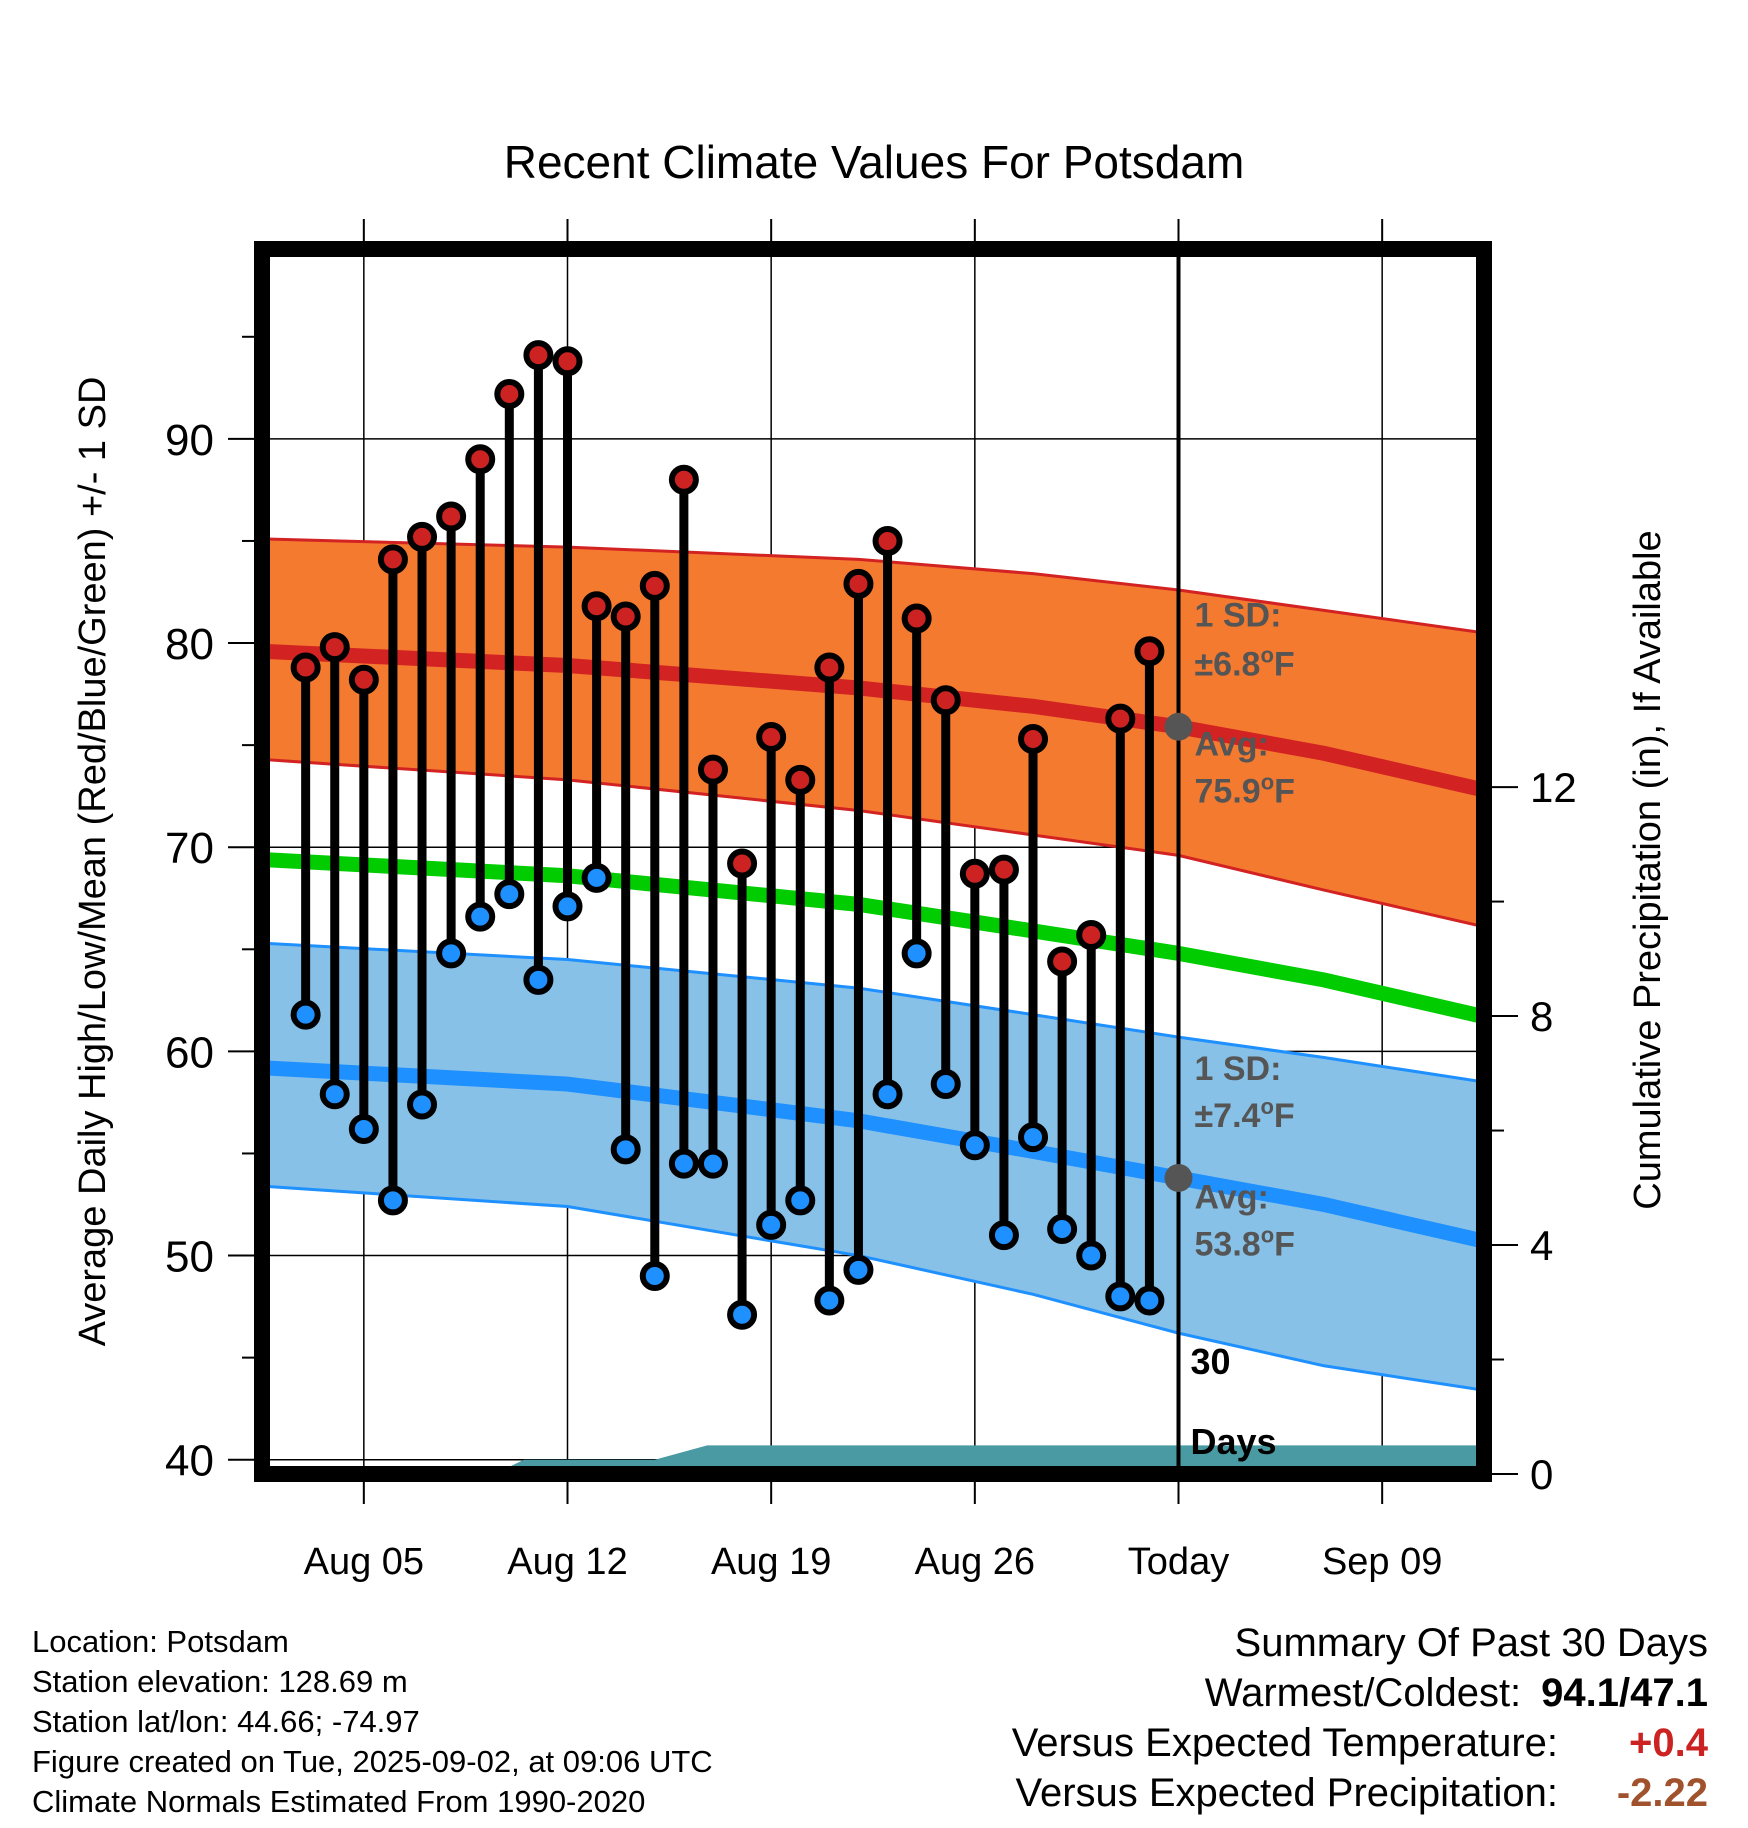  What do you see at coordinates (1471, 1643) in the screenshot?
I see `summary-title: Summary Of Past 30 Days` at bounding box center [1471, 1643].